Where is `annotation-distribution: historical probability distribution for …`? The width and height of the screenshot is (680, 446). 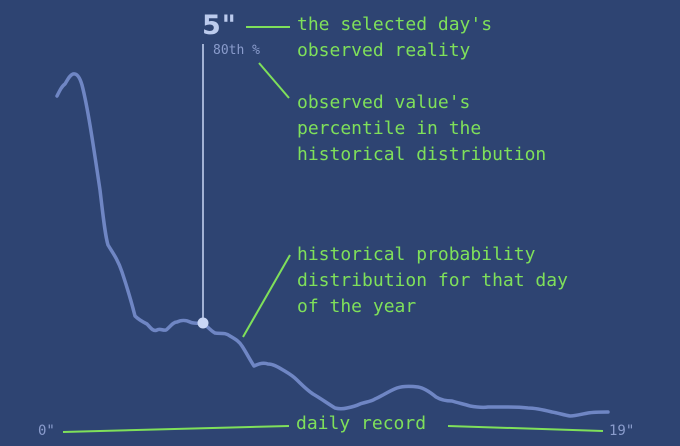 annotation-distribution: historical probability distribution for … is located at coordinates (432, 280).